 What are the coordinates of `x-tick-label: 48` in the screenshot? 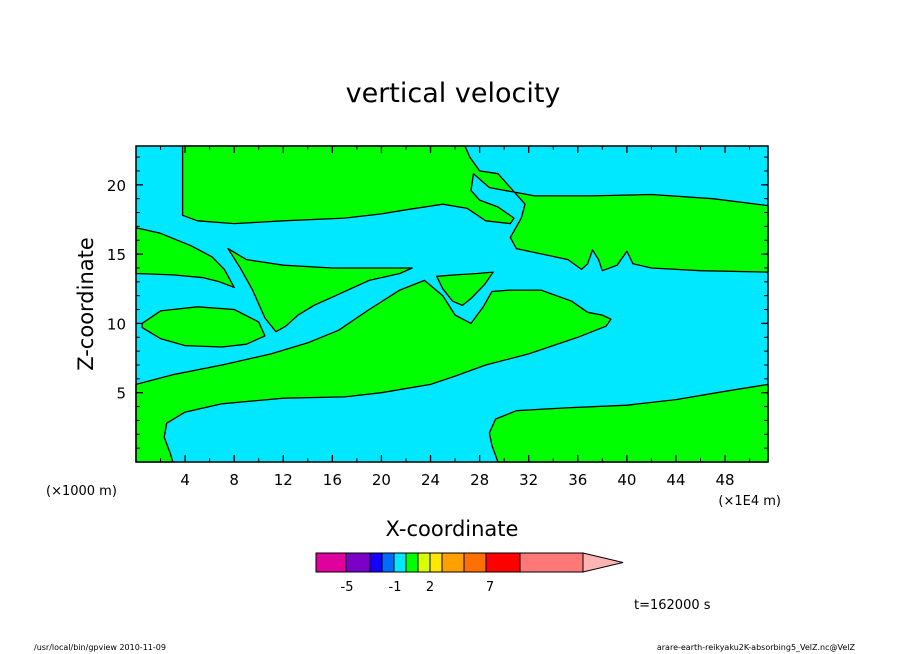 It's located at (725, 480).